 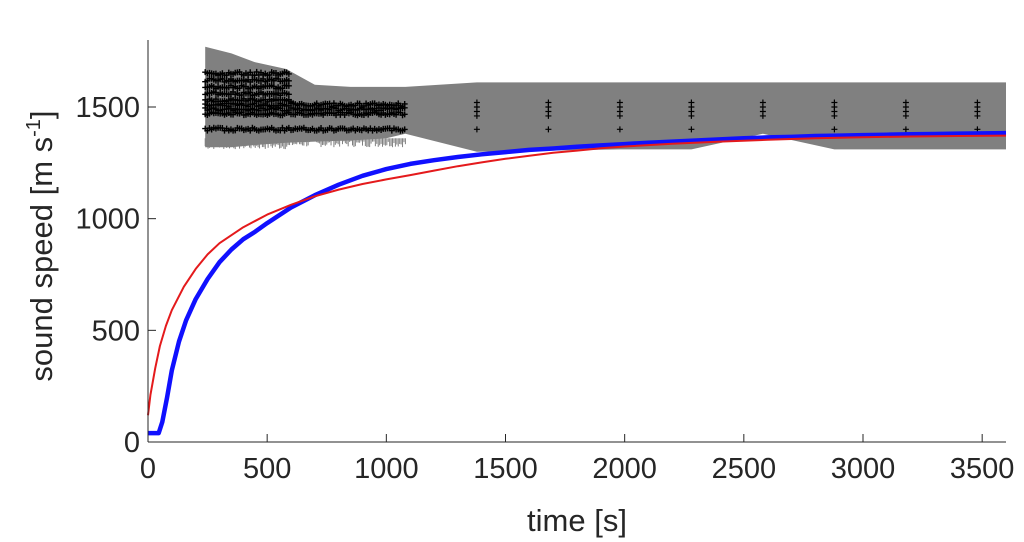 What do you see at coordinates (577, 520) in the screenshot?
I see `x-axis-label: time [s]` at bounding box center [577, 520].